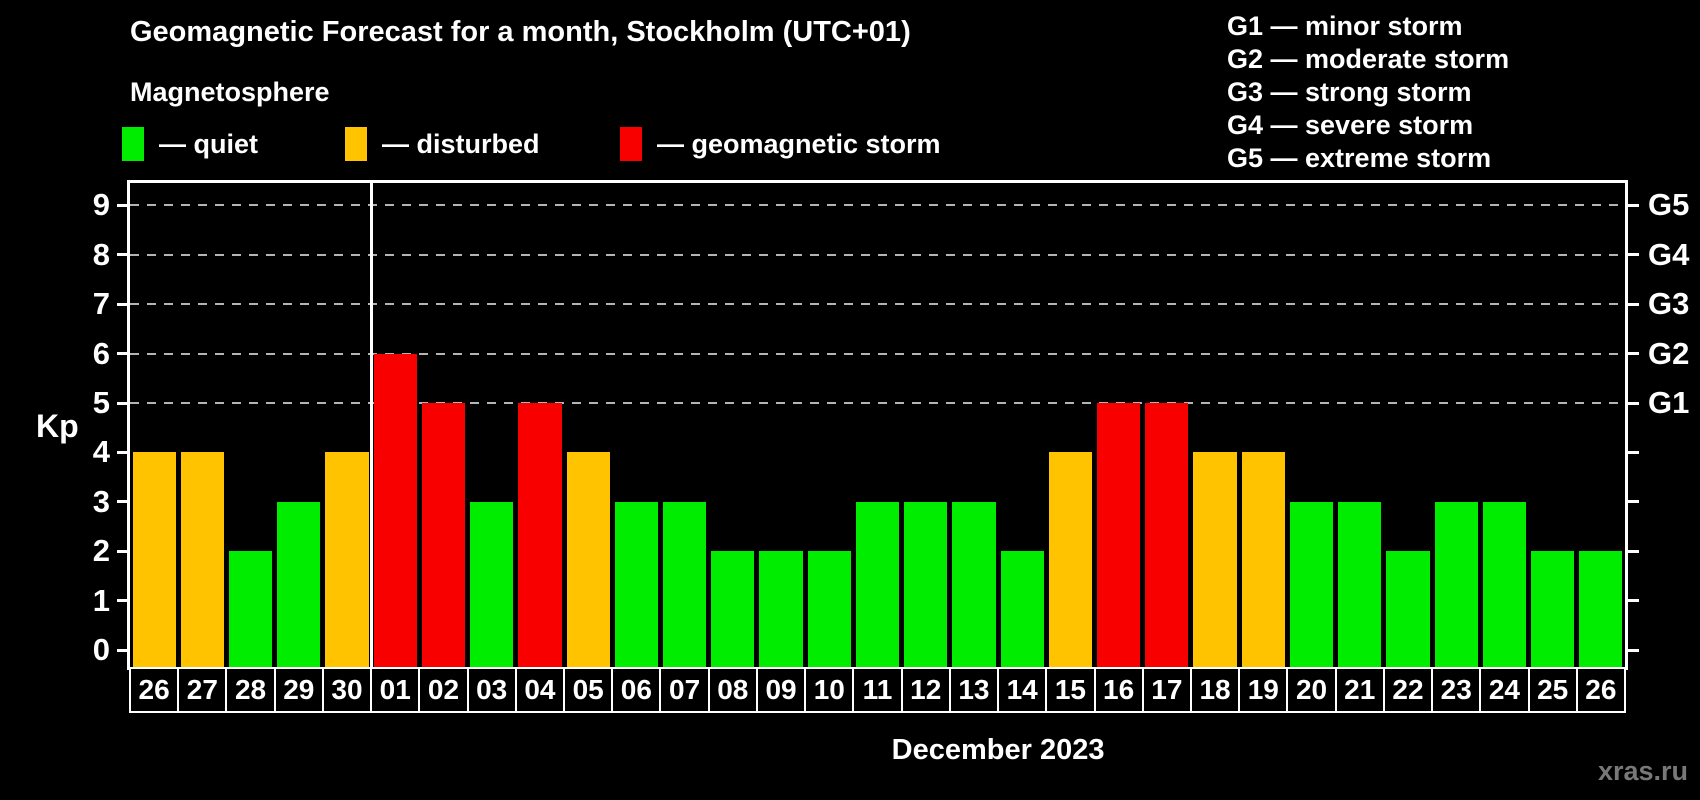 The image size is (1700, 800). Describe the element at coordinates (298, 690) in the screenshot. I see `date-cell: 29` at that location.